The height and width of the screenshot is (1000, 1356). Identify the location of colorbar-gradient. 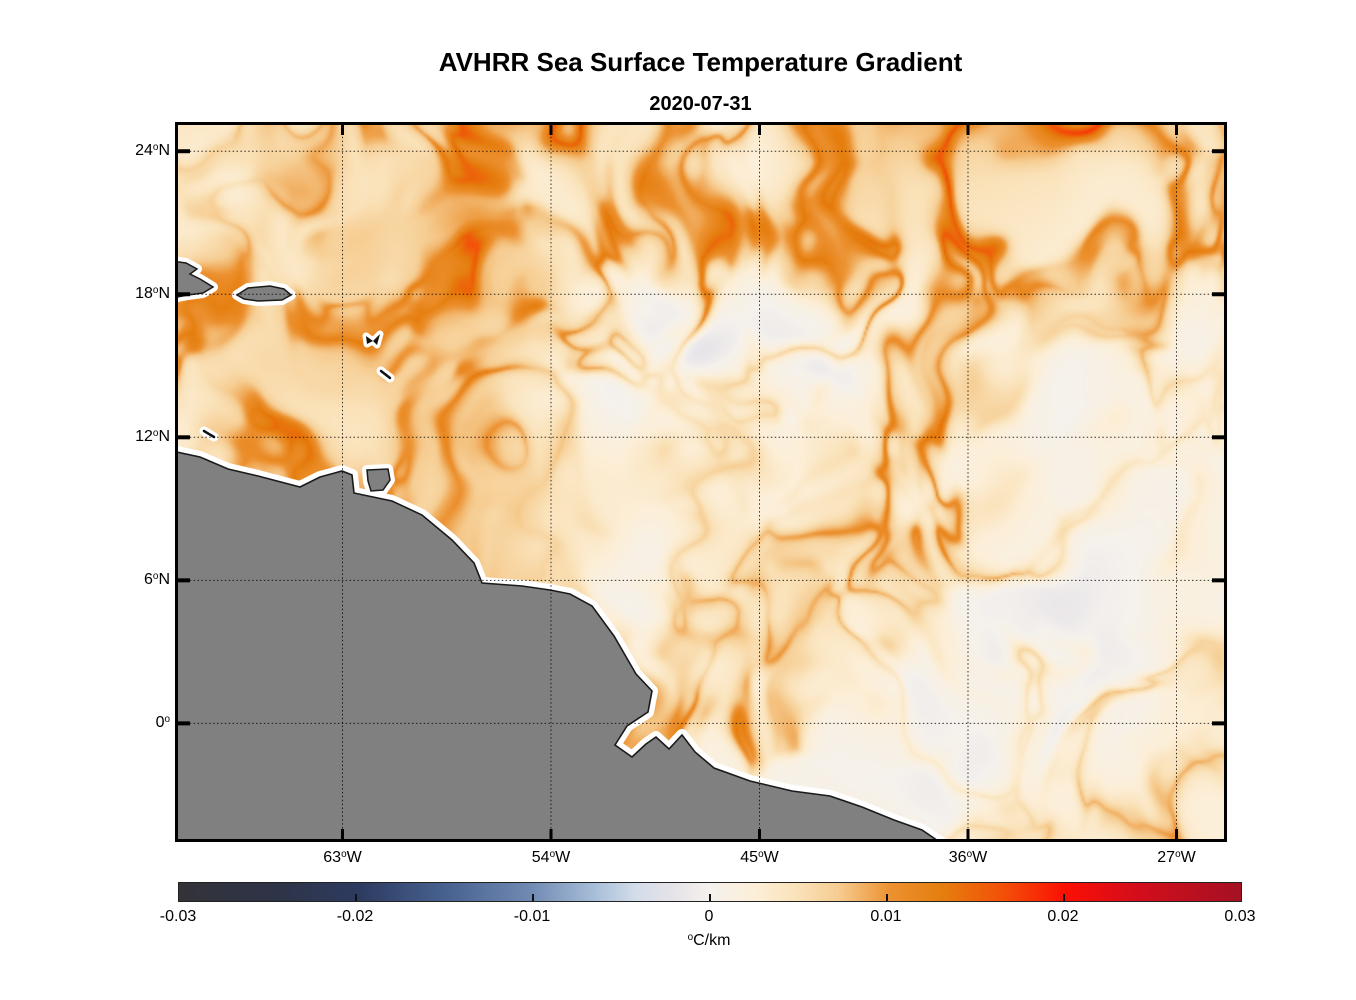
(710, 892).